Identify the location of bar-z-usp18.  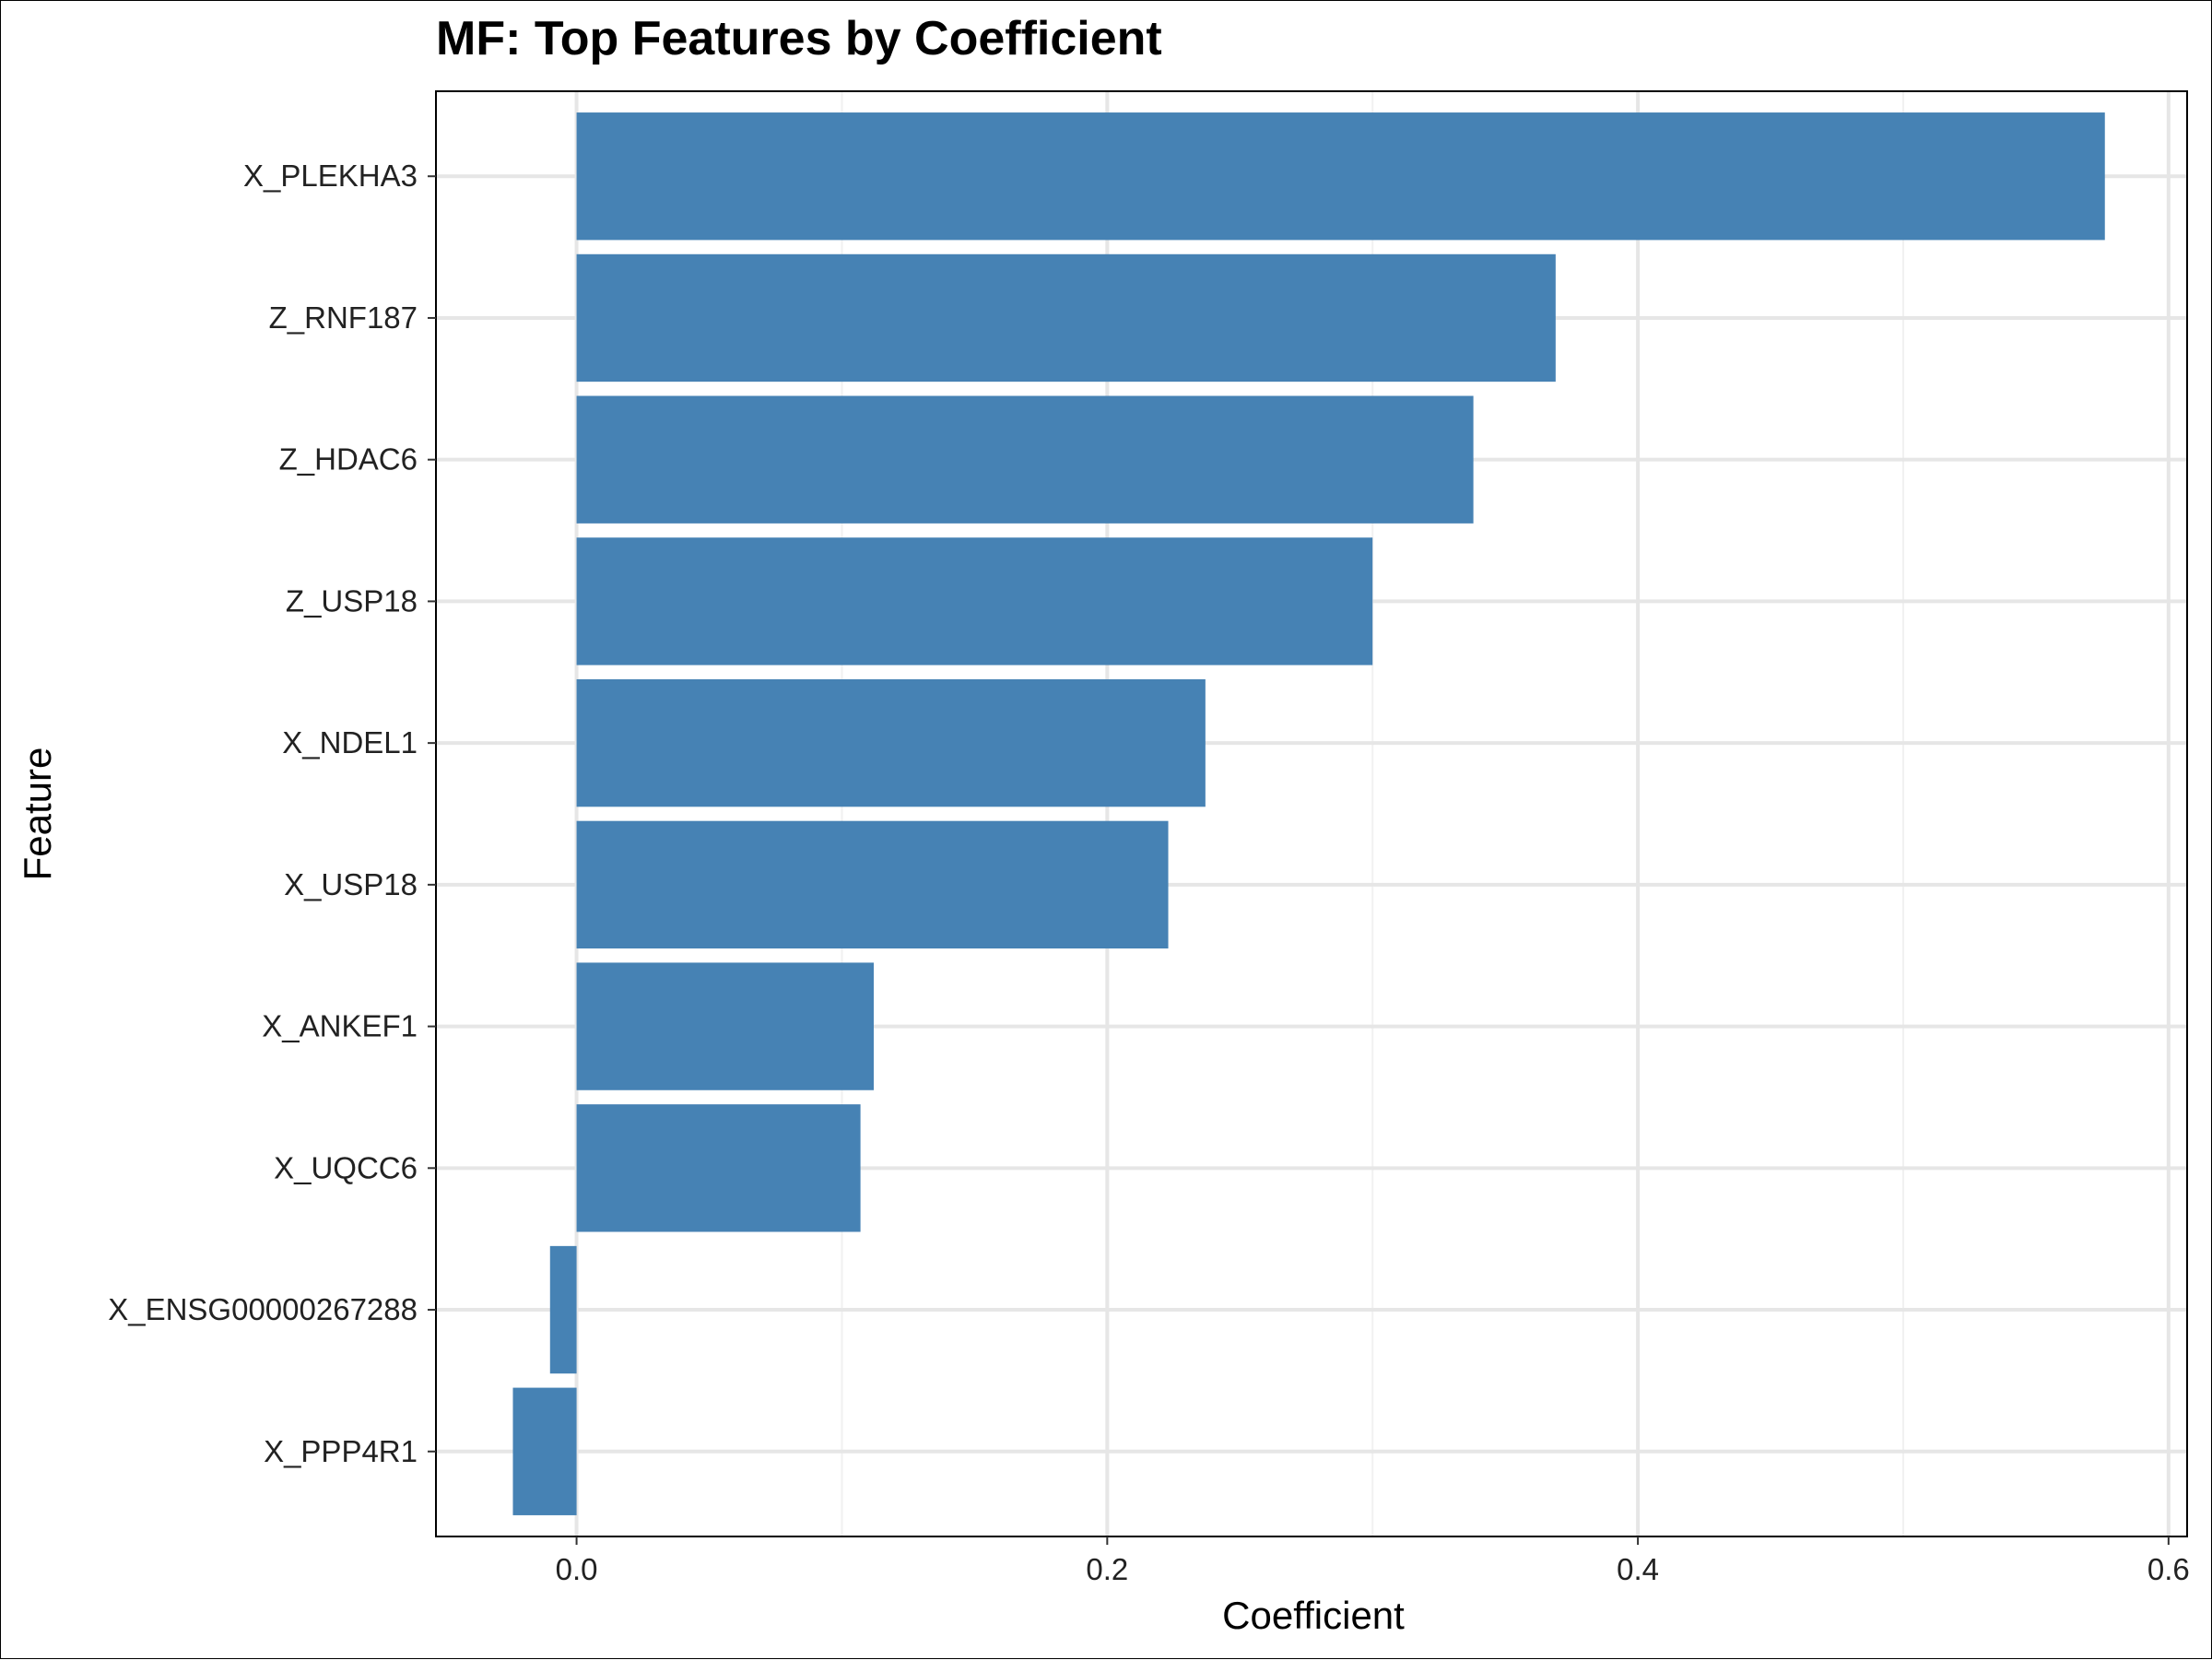
(974, 601).